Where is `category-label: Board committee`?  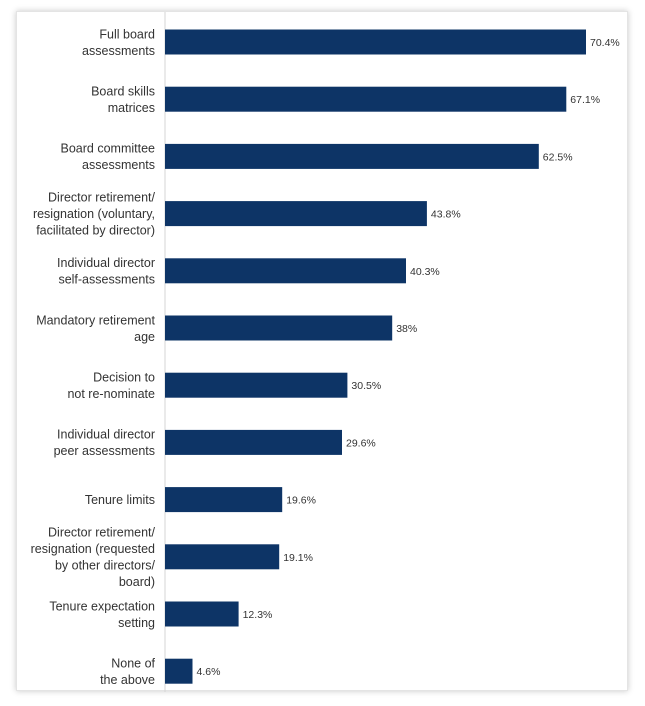 category-label: Board committee is located at coordinates (108, 149).